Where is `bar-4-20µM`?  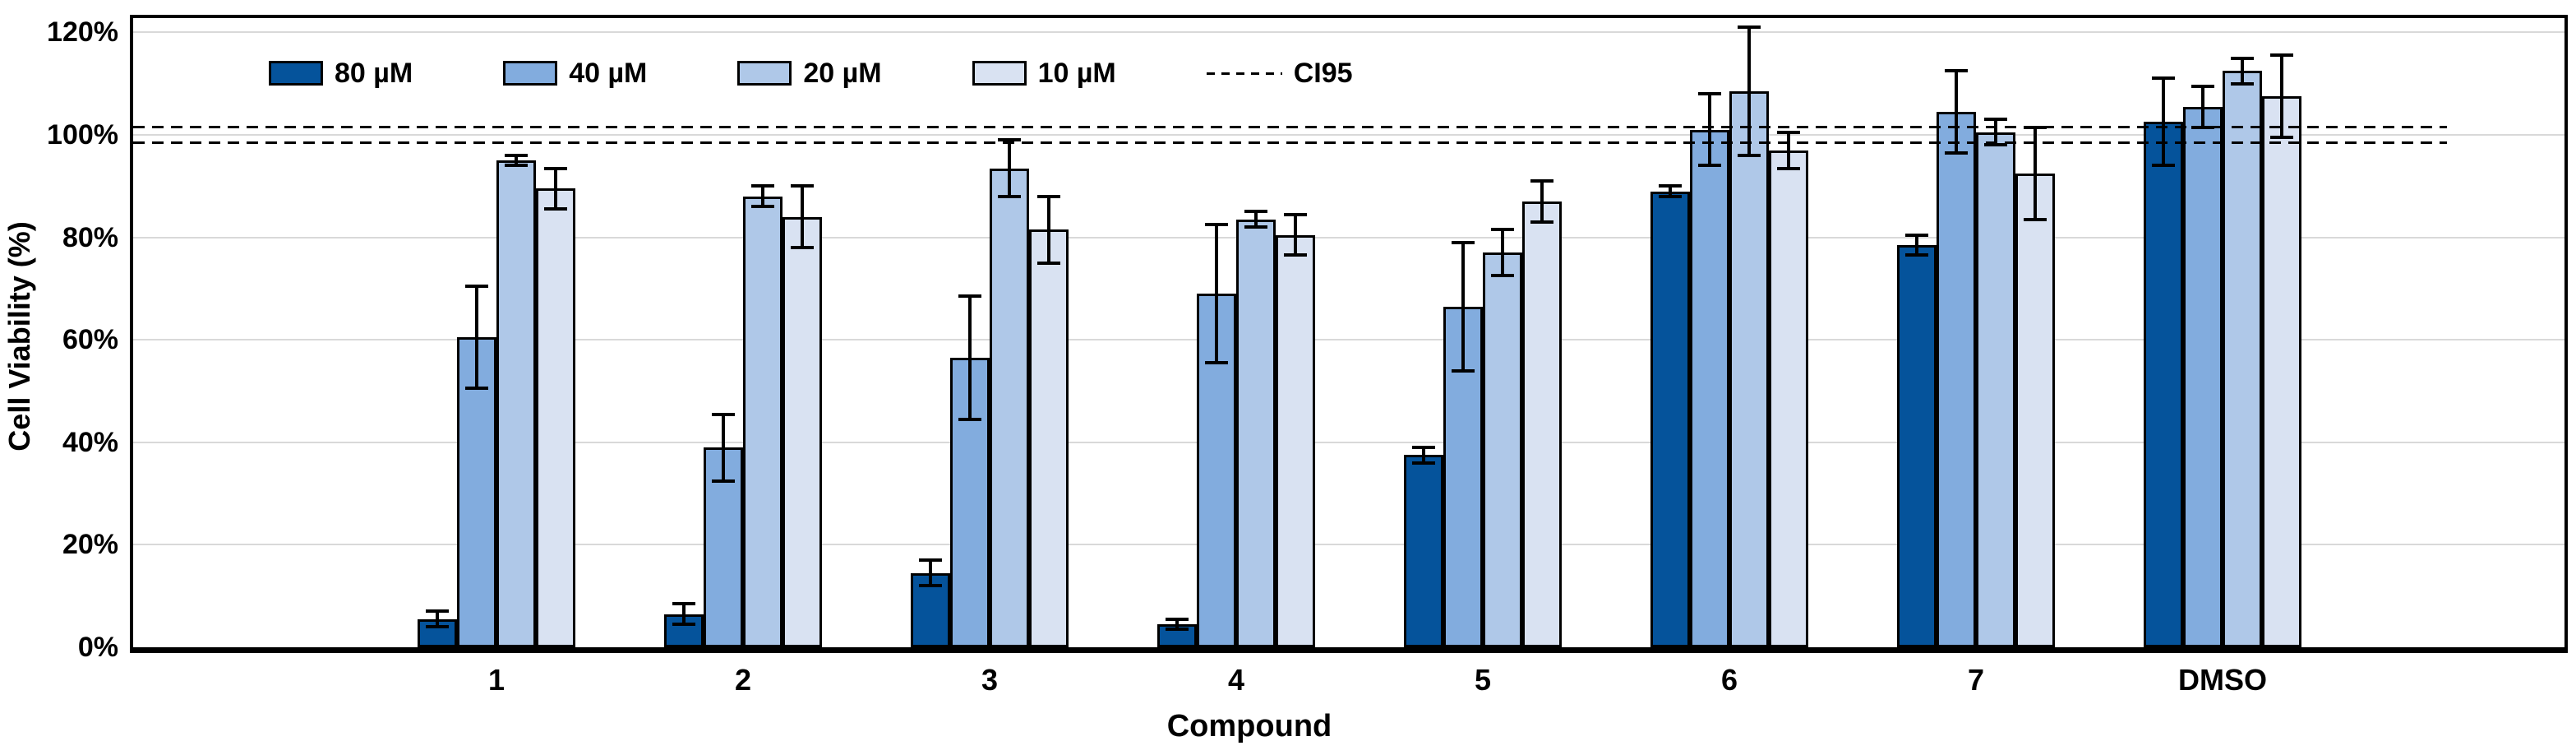 bar-4-20µM is located at coordinates (1256, 433).